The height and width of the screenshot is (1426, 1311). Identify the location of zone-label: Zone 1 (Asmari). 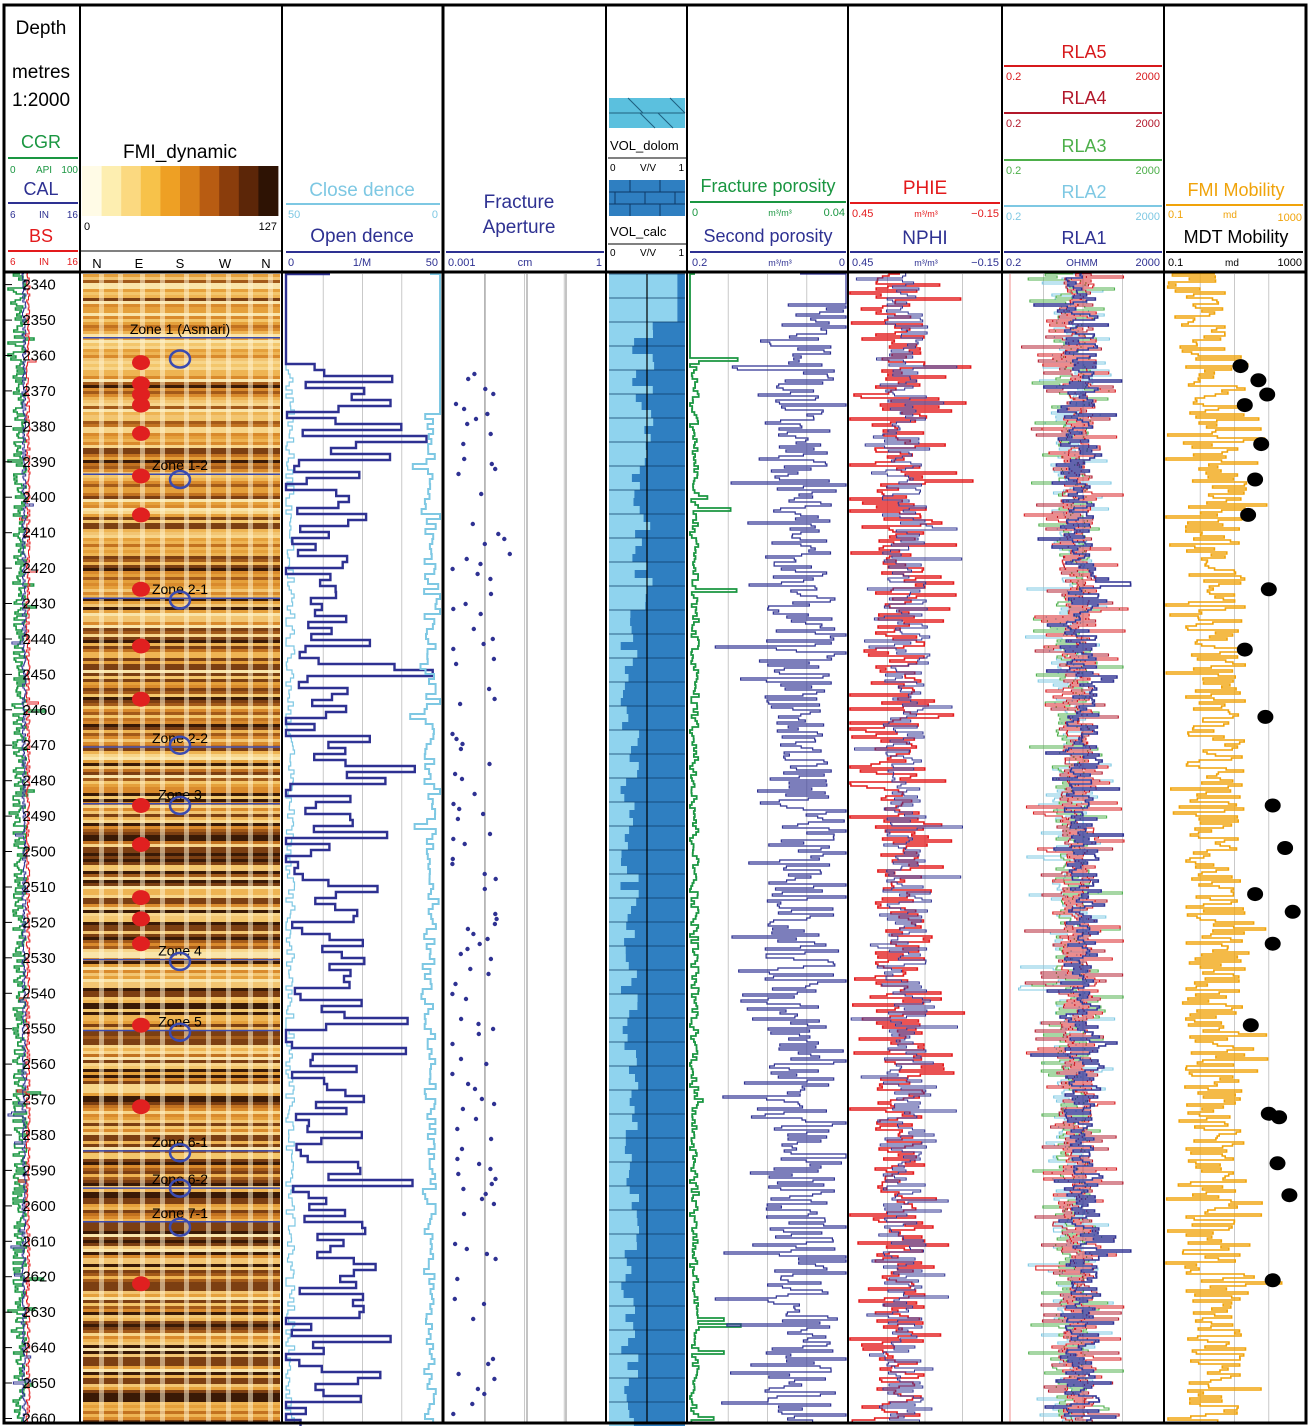
(180, 329).